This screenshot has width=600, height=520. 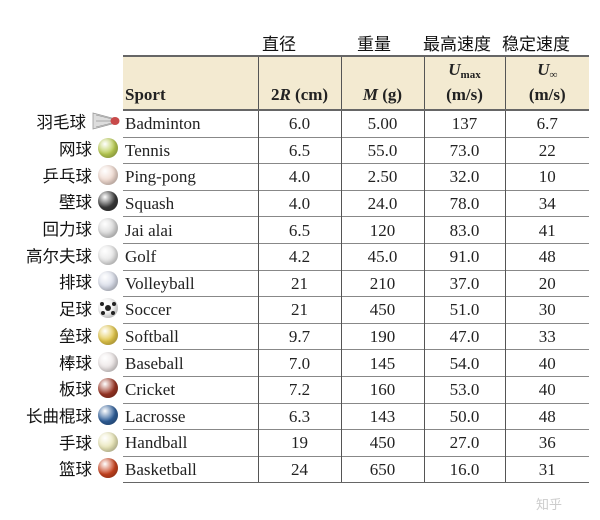 I want to click on col-header-diameter: 2R​ (cm), so click(x=299, y=83).